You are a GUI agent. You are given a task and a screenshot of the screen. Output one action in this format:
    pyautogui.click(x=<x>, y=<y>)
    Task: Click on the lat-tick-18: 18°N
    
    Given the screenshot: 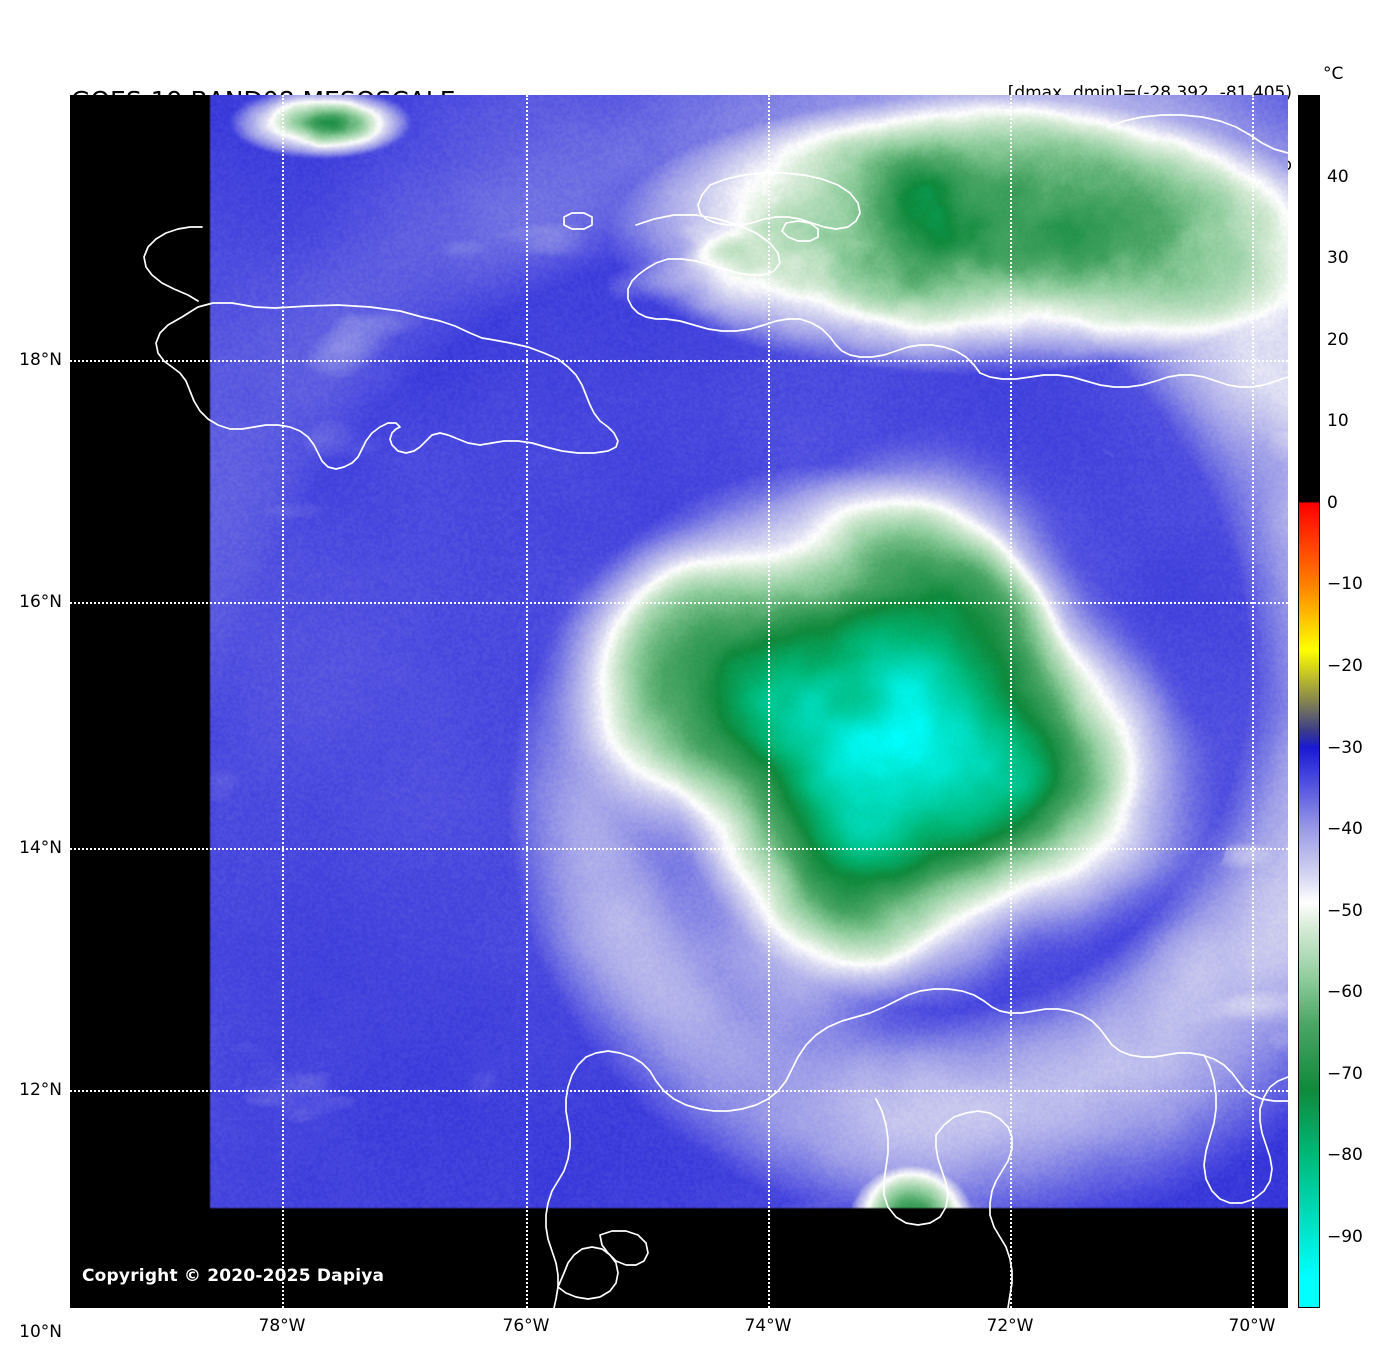 What is the action you would take?
    pyautogui.click(x=40, y=360)
    